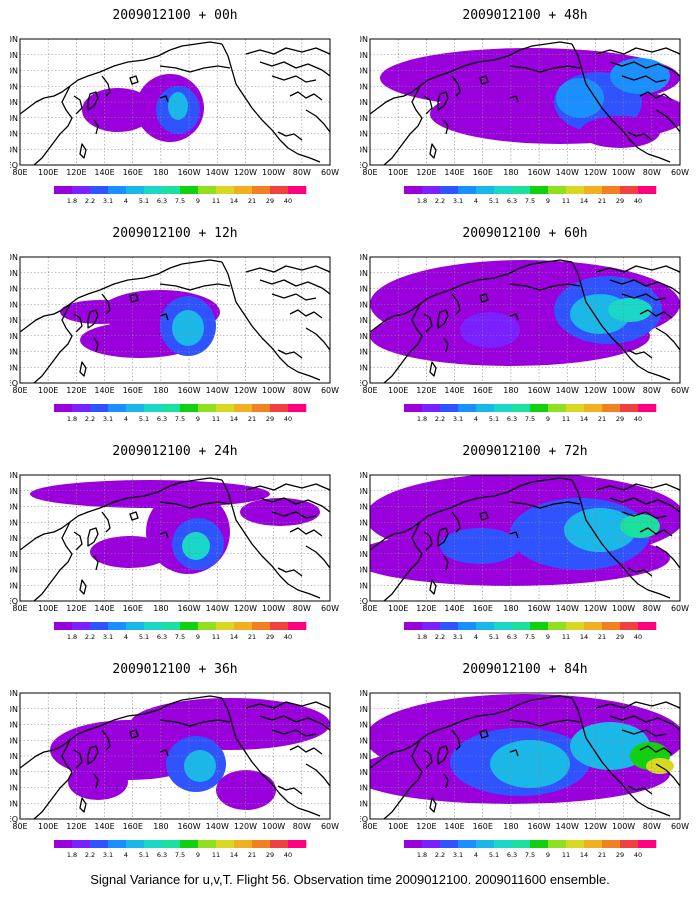 Image resolution: width=700 pixels, height=900 pixels. Describe the element at coordinates (175, 233) in the screenshot. I see `panel-title: 2009012100 + 12h` at that location.